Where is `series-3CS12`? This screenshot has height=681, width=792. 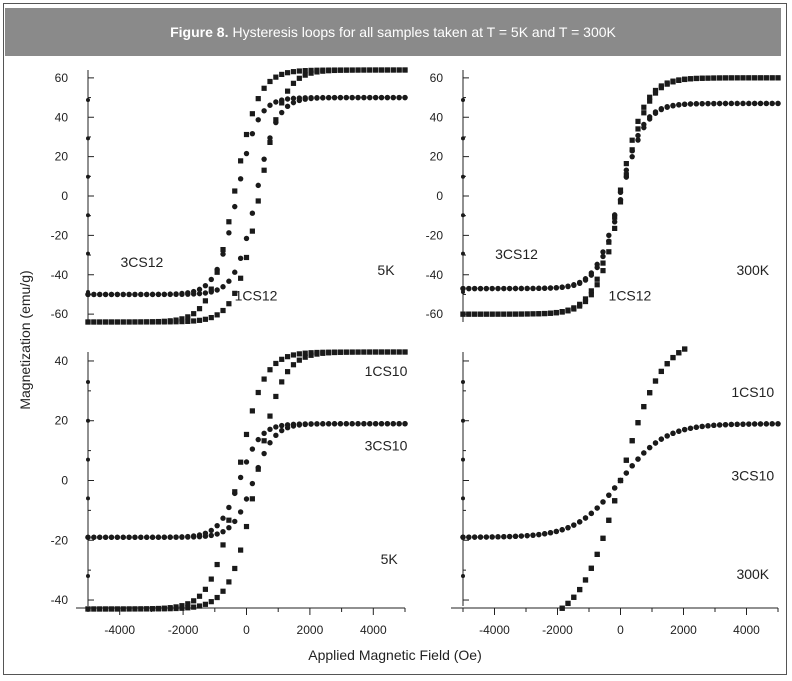
series-3CS12 is located at coordinates (620, 196).